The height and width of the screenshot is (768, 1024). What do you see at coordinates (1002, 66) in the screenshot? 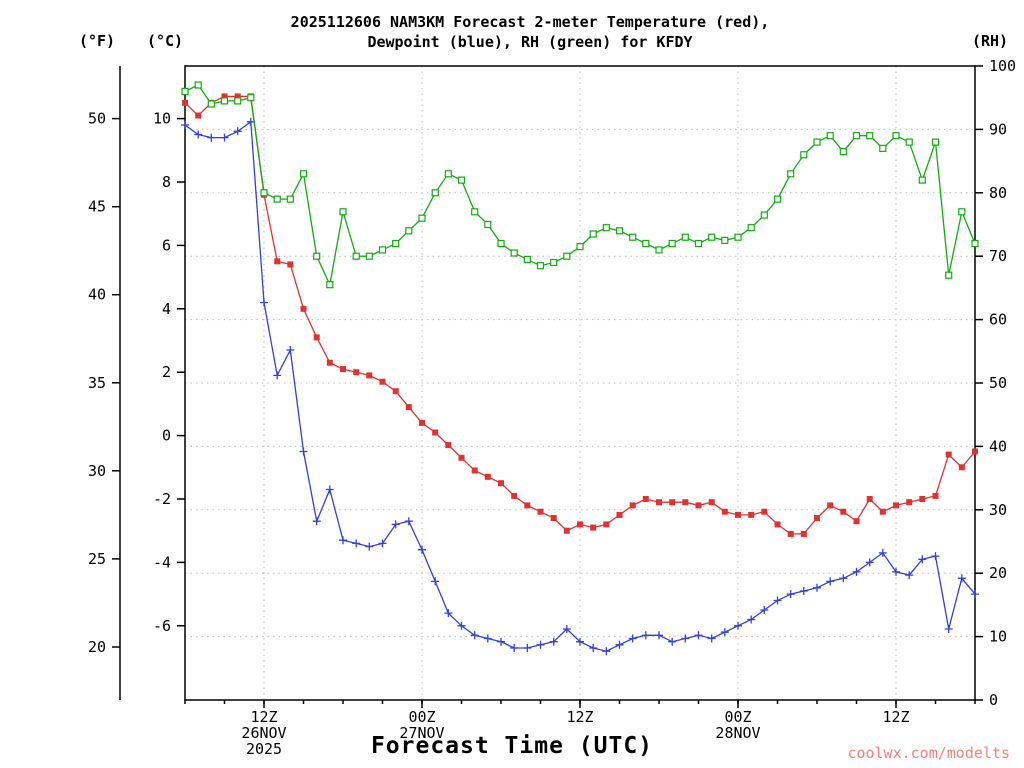
I see `rh-tick-label: 100` at bounding box center [1002, 66].